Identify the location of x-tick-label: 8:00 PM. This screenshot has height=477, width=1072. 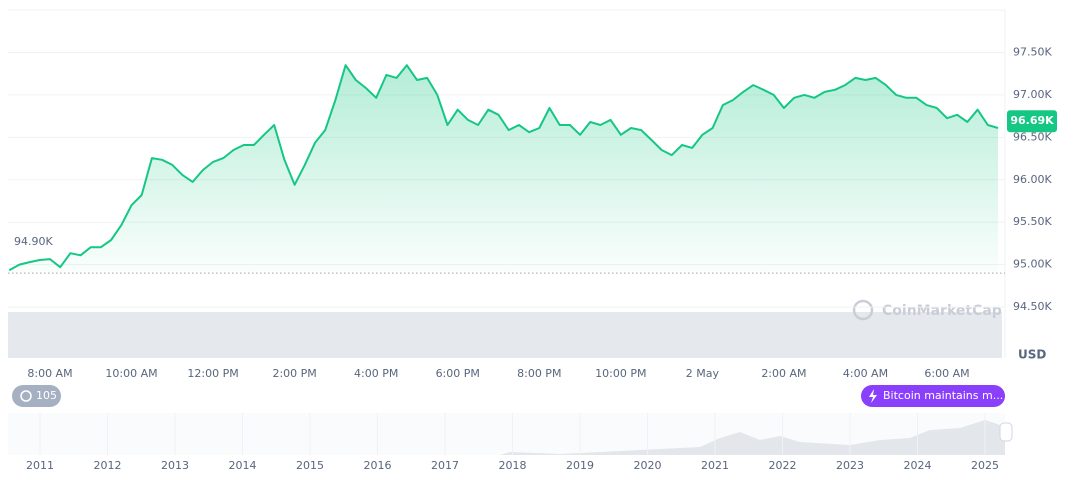
(539, 373).